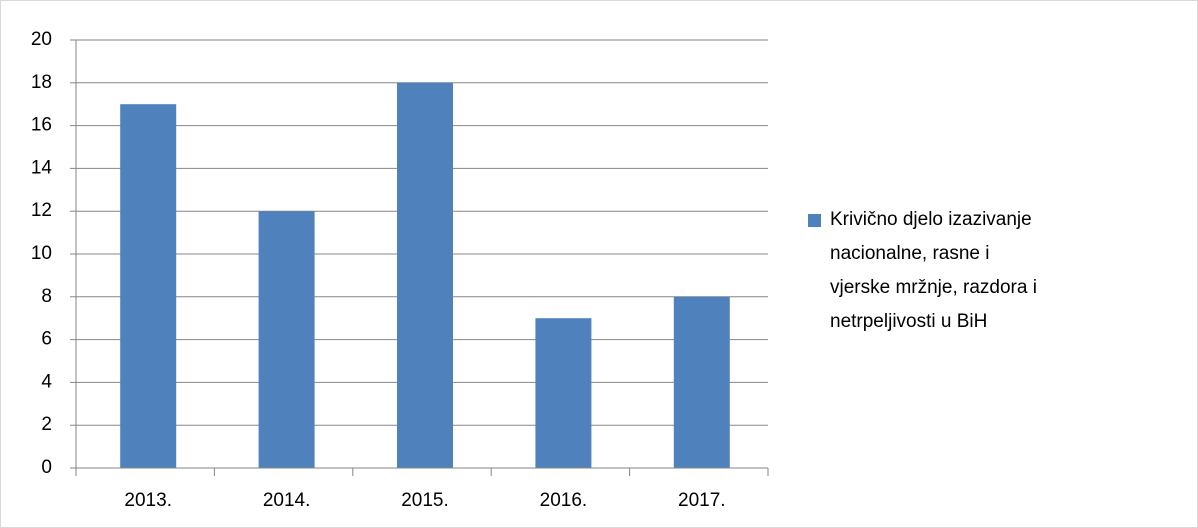  Describe the element at coordinates (46, 424) in the screenshot. I see `y-tick-label: 2` at that location.